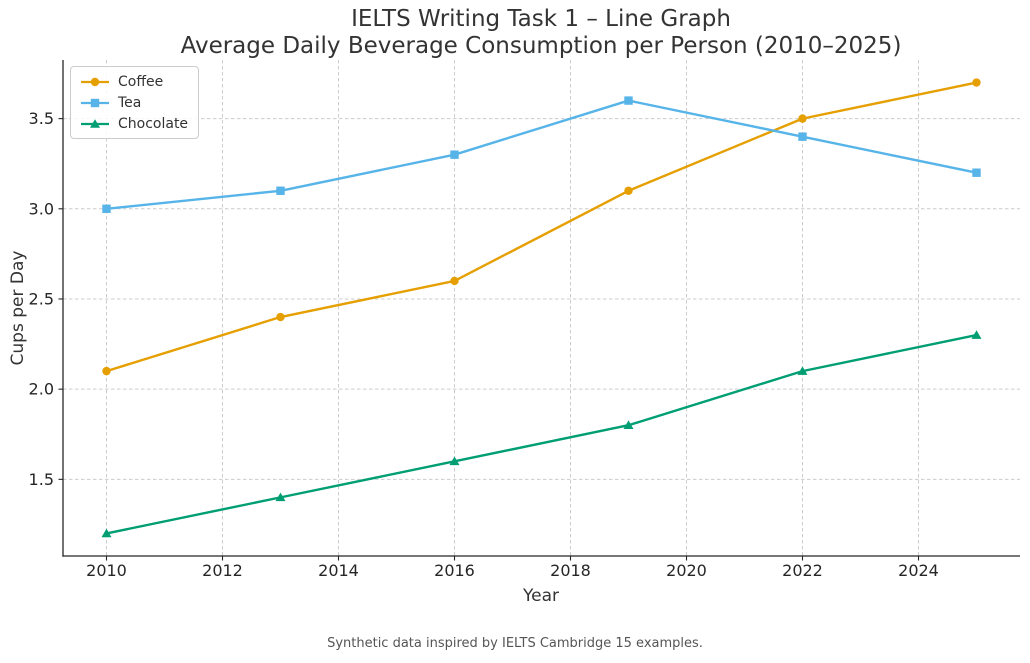  What do you see at coordinates (454, 154) in the screenshot?
I see `tea-marker-2016` at bounding box center [454, 154].